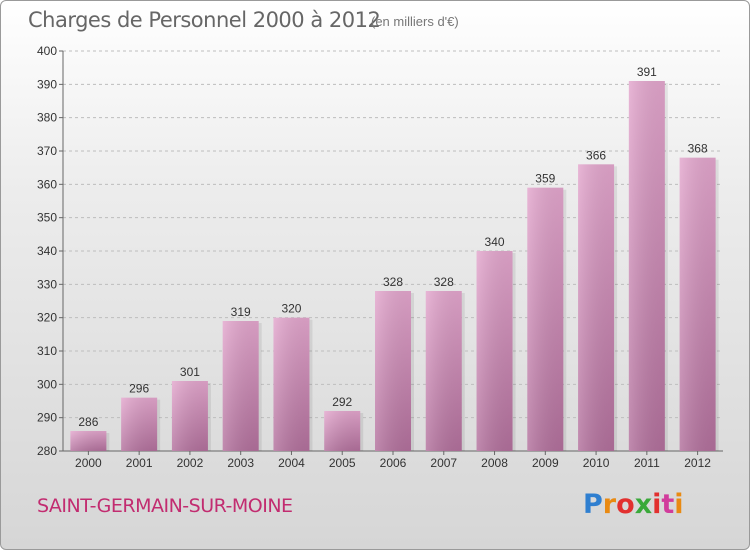 The width and height of the screenshot is (750, 550). Describe the element at coordinates (545, 179) in the screenshot. I see `data-label: 359` at that location.